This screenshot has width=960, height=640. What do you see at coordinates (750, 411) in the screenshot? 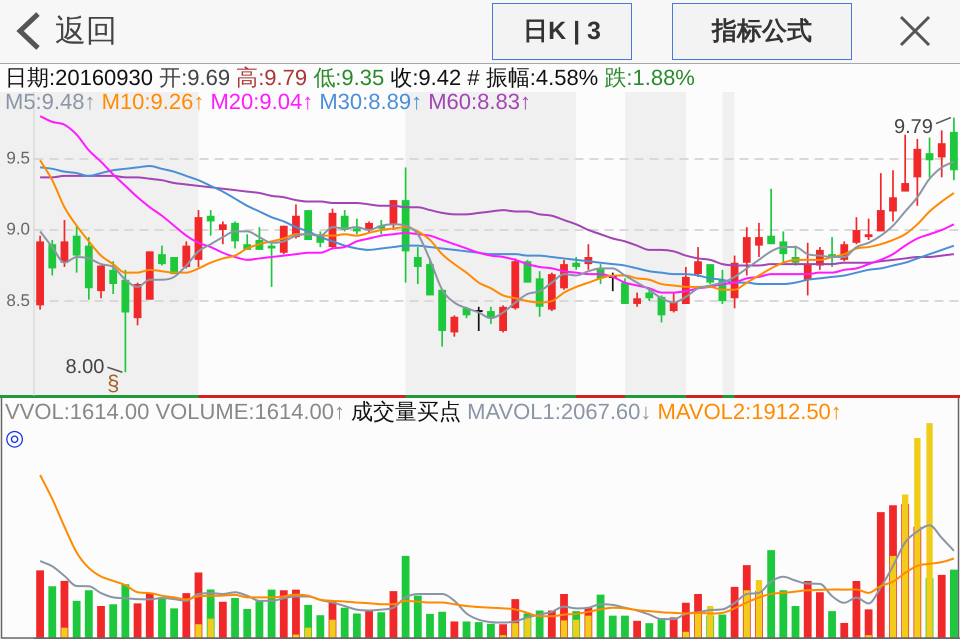
I see `text: MAVOL2:1912.50↑` at bounding box center [750, 411].